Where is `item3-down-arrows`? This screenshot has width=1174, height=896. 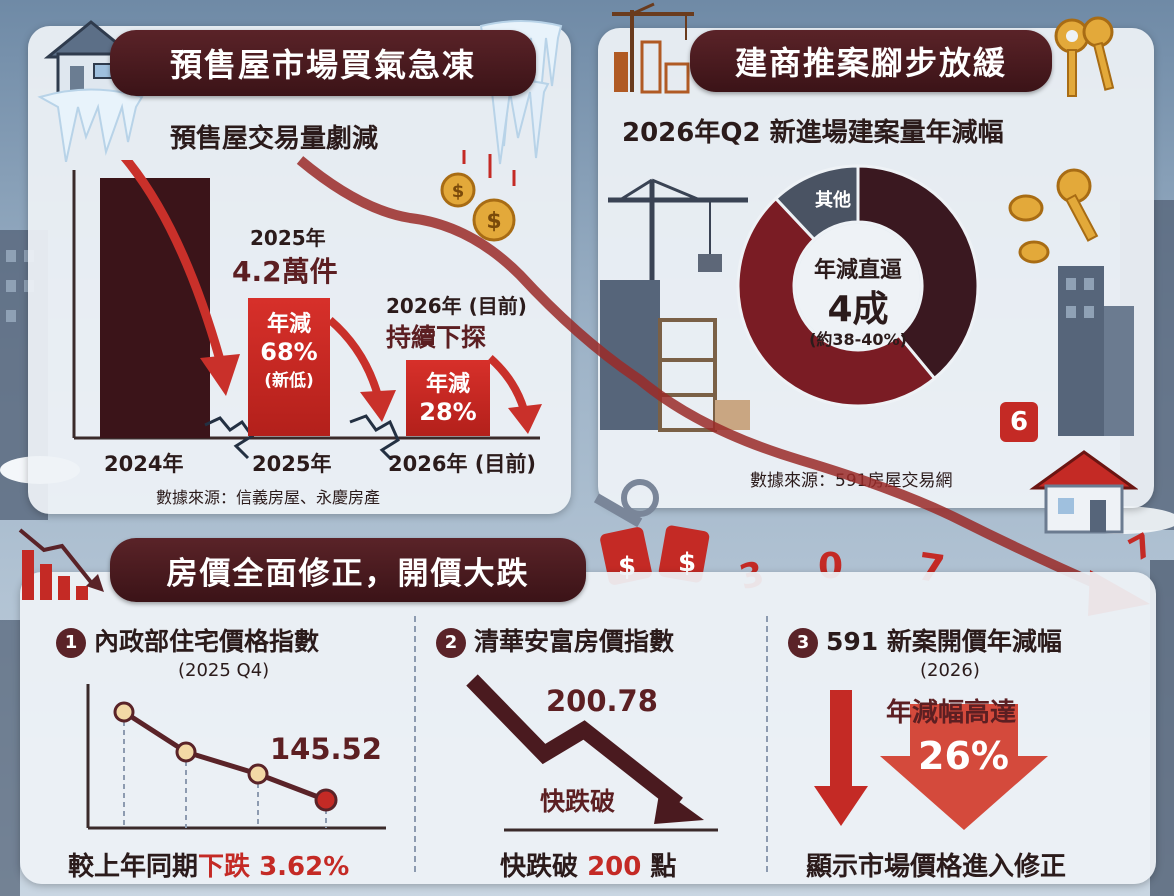
item3-down-arrows is located at coordinates (931, 760).